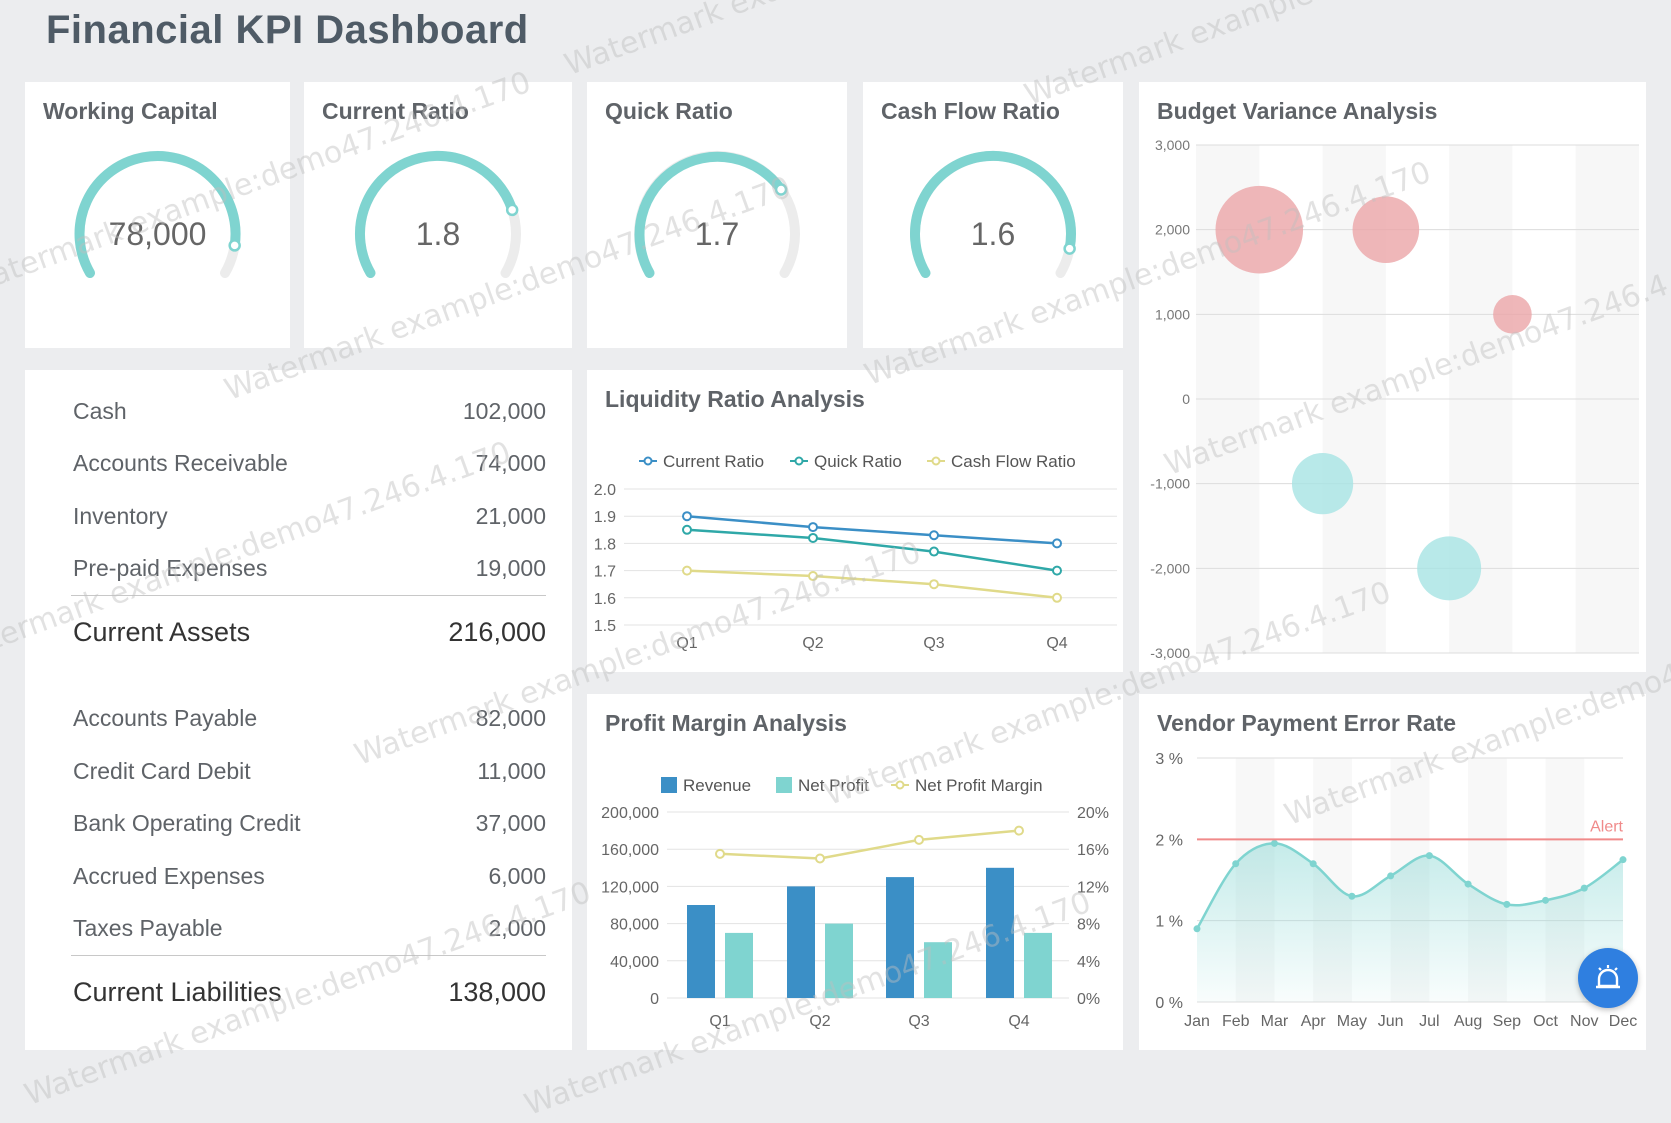  I want to click on x-tick-label: Q2, so click(812, 643).